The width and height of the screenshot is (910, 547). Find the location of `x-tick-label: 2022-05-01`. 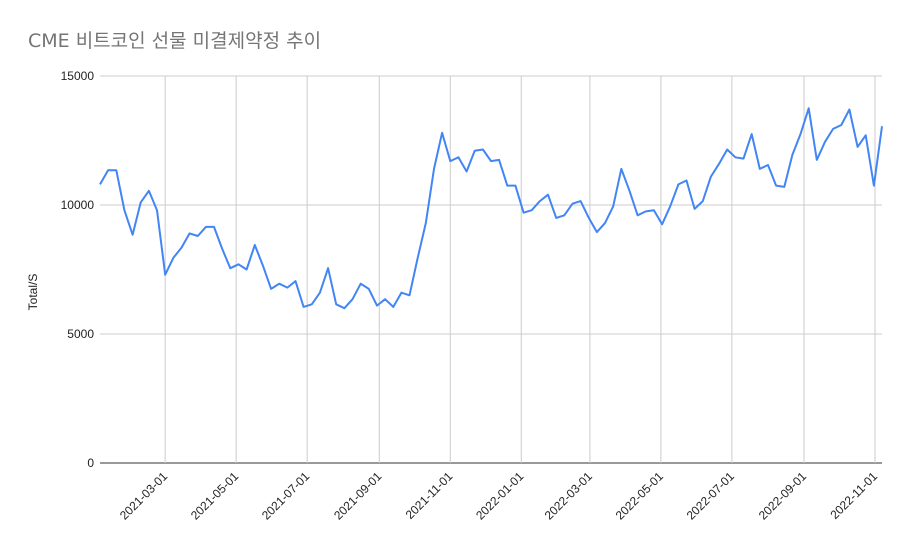

x-tick-label: 2022-05-01 is located at coordinates (640, 496).